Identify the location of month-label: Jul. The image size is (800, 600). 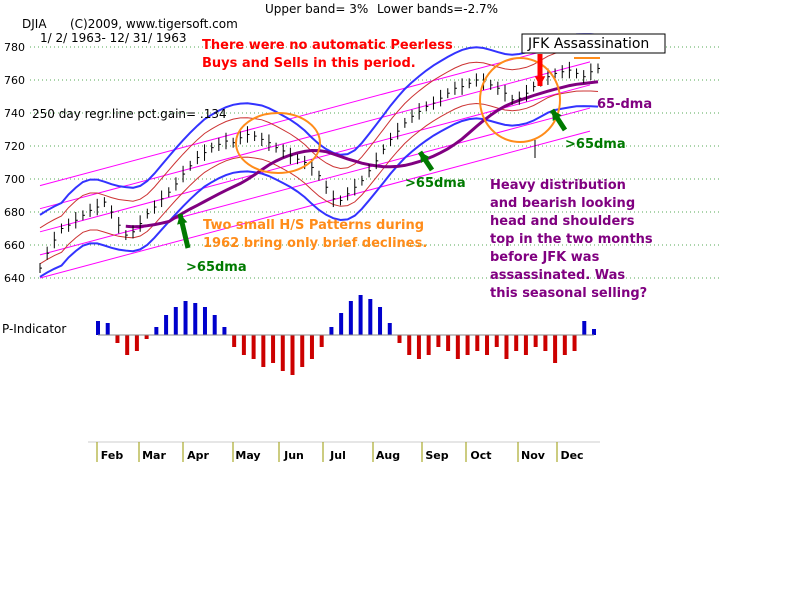
(337, 455).